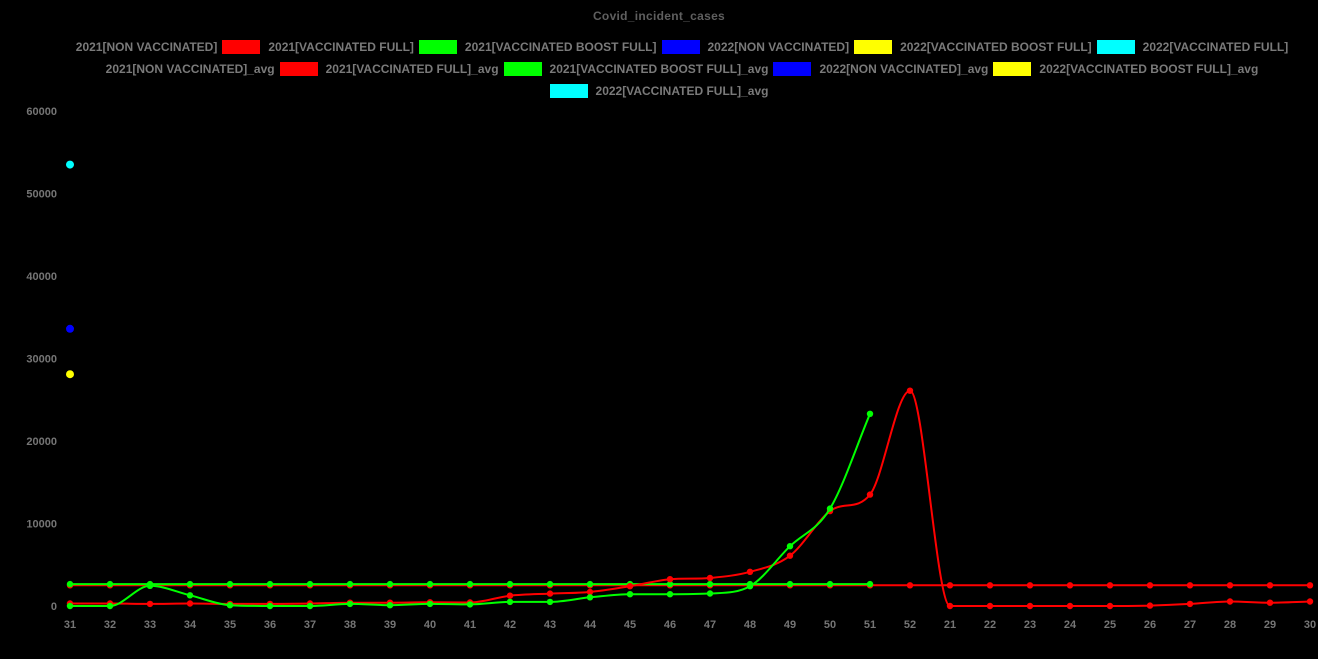 Image resolution: width=1318 pixels, height=659 pixels. I want to click on y-axis-tick-label: 40000, so click(41, 277).